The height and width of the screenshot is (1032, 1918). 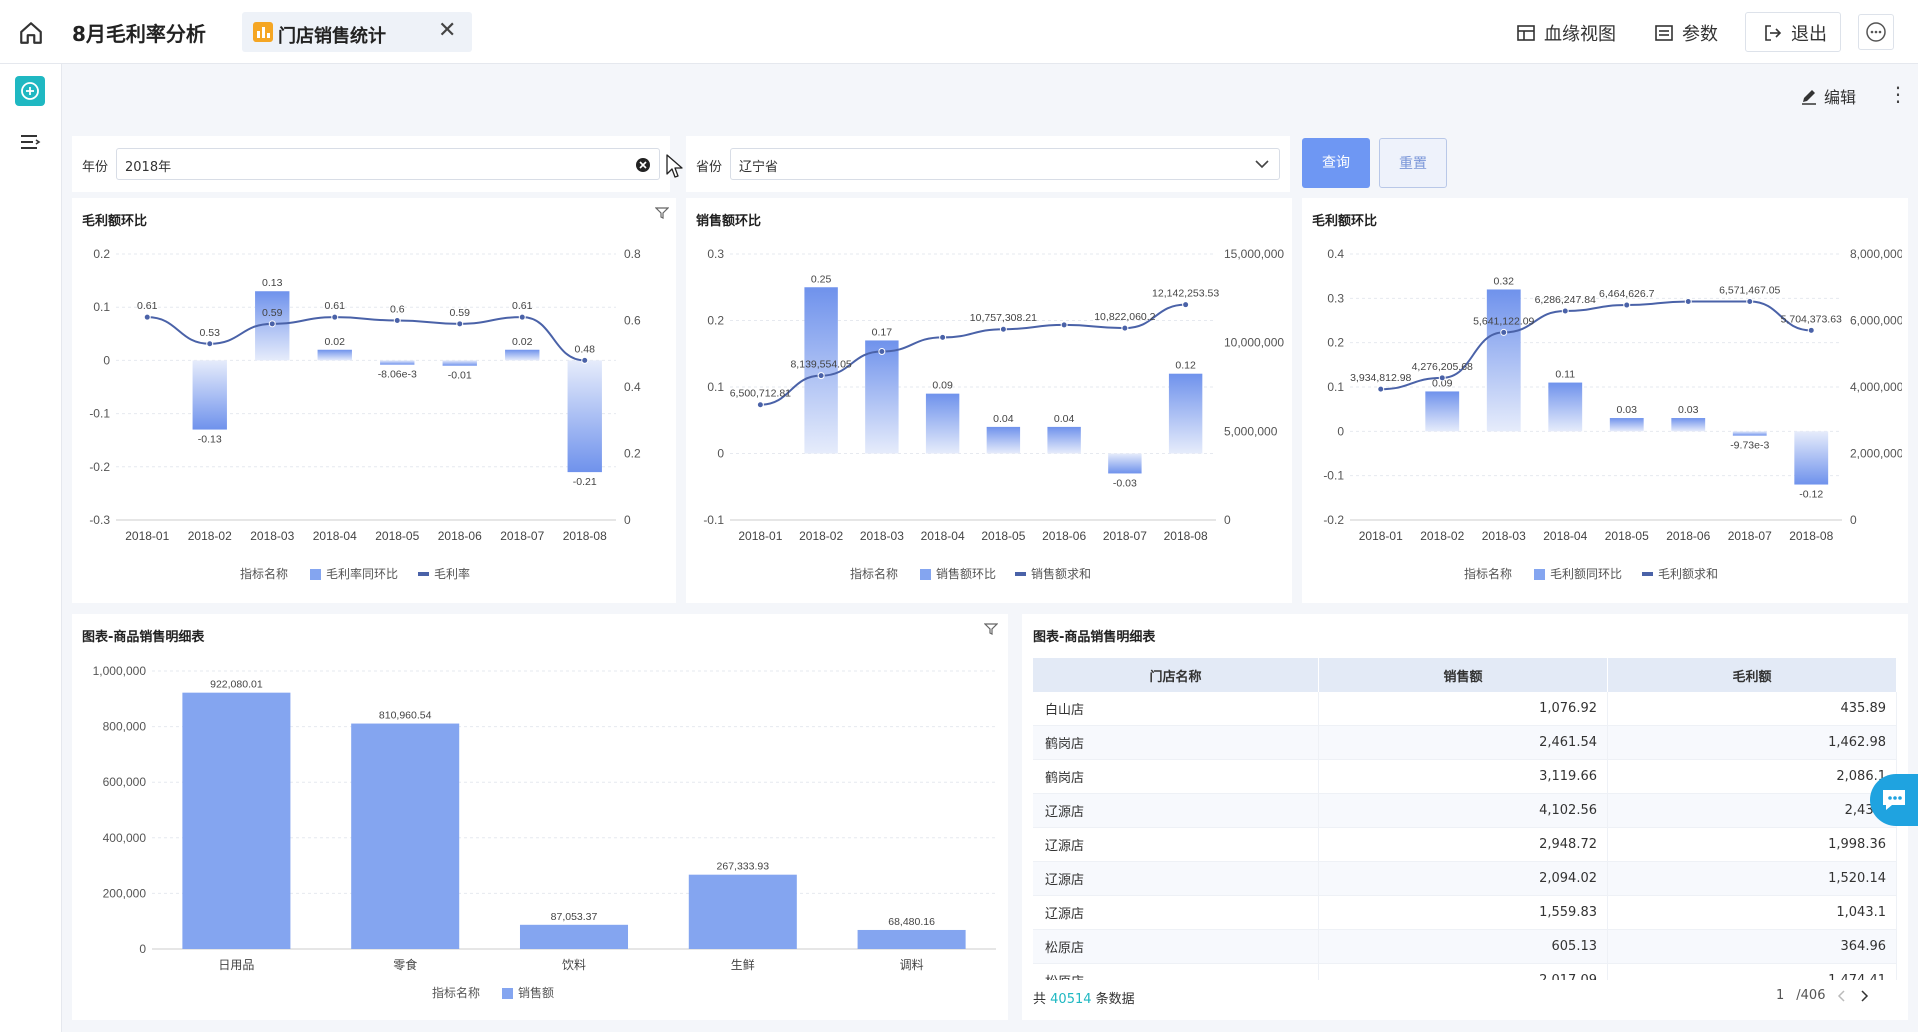 I want to click on bar-data-label: -0.01, so click(x=460, y=376).